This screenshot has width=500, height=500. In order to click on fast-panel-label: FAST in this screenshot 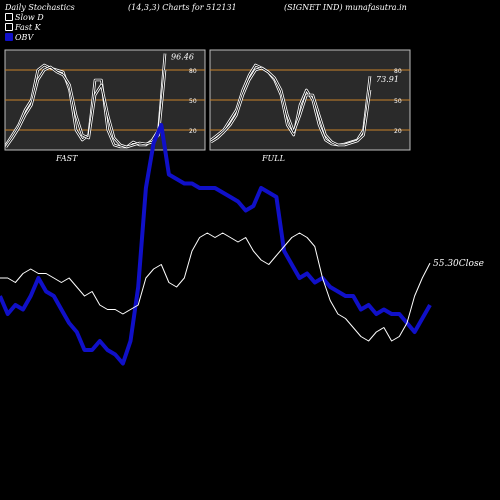, I will do `click(67, 158)`.